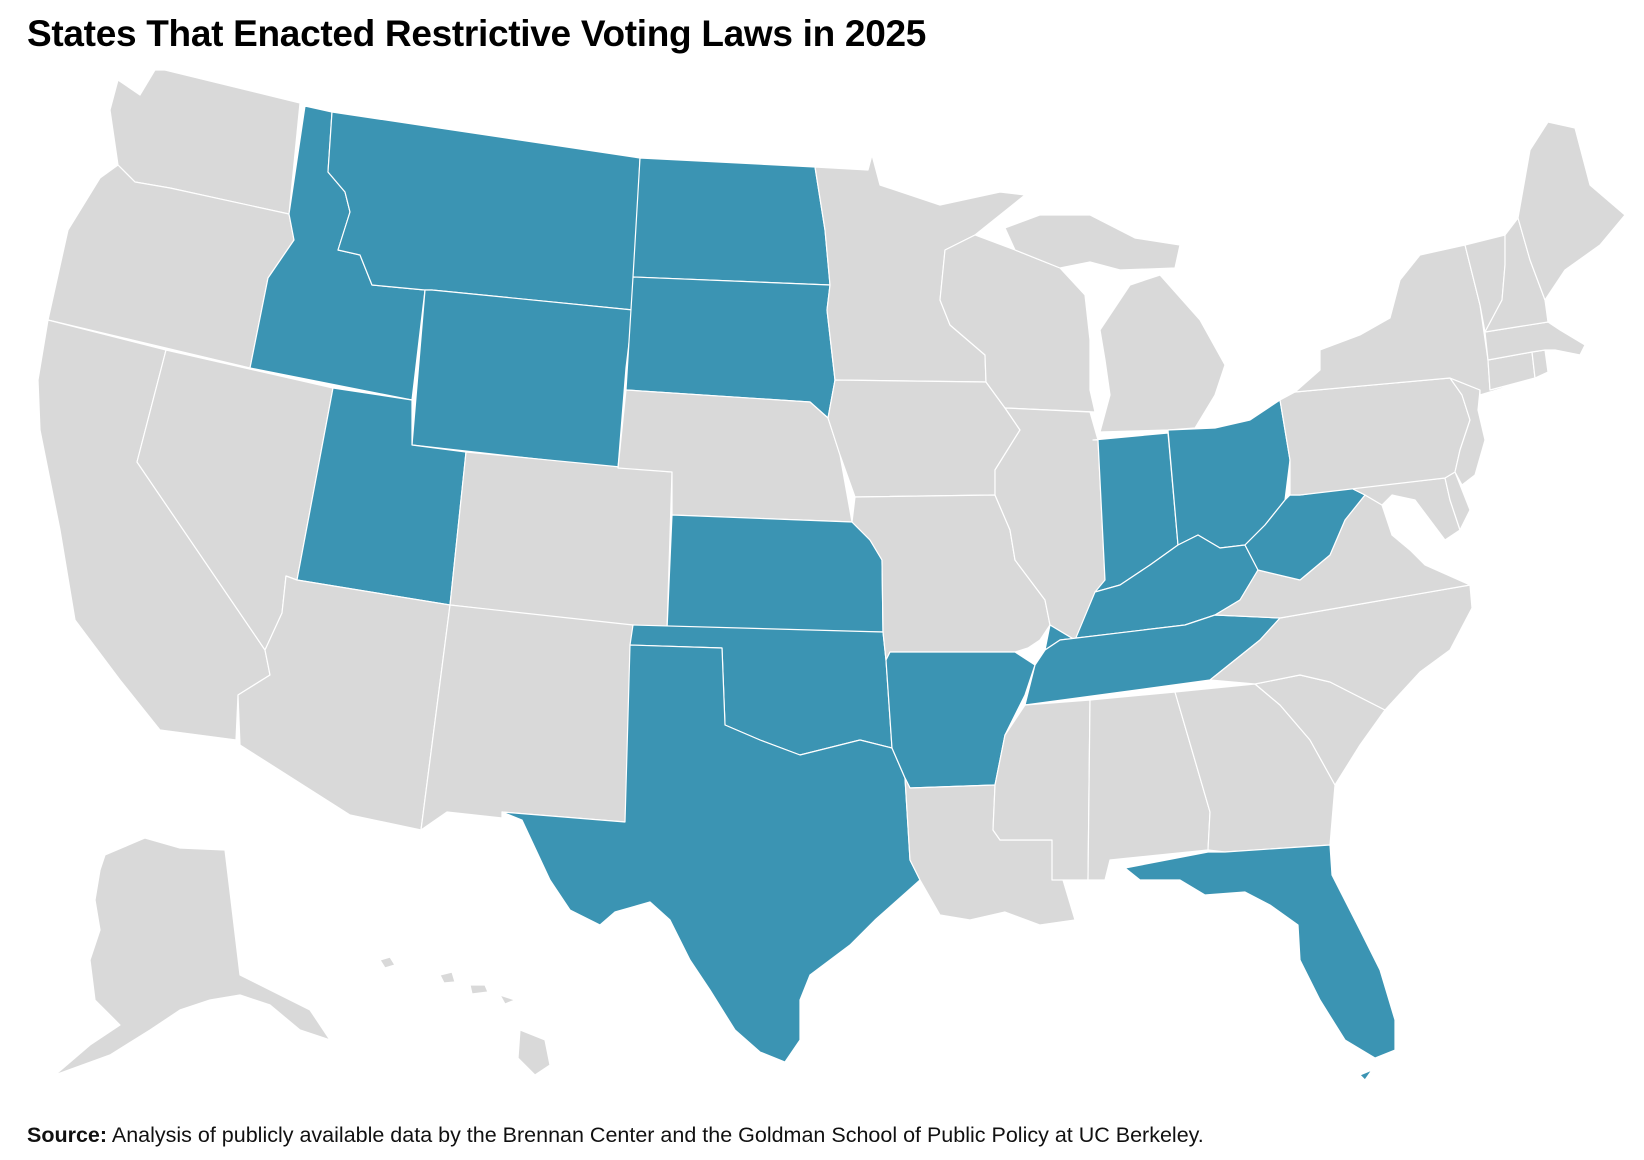  What do you see at coordinates (731, 221) in the screenshot?
I see `state-north-dakota` at bounding box center [731, 221].